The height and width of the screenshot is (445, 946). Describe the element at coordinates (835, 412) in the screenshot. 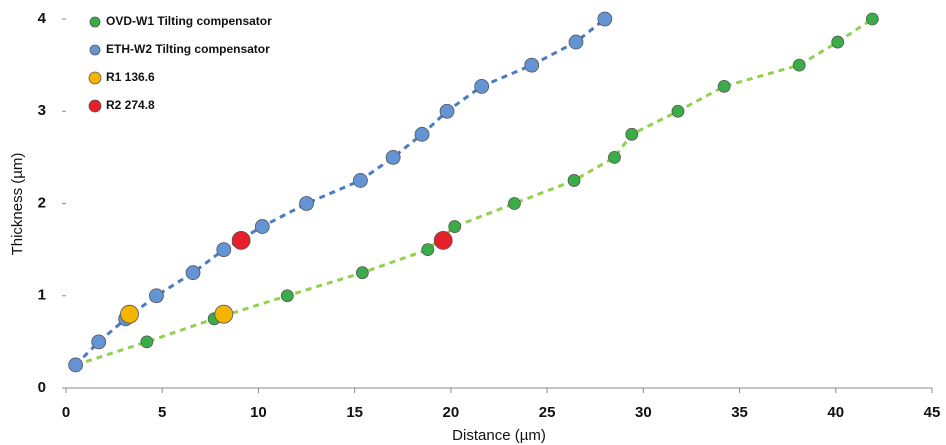

I see `x-tick-label: 40` at that location.